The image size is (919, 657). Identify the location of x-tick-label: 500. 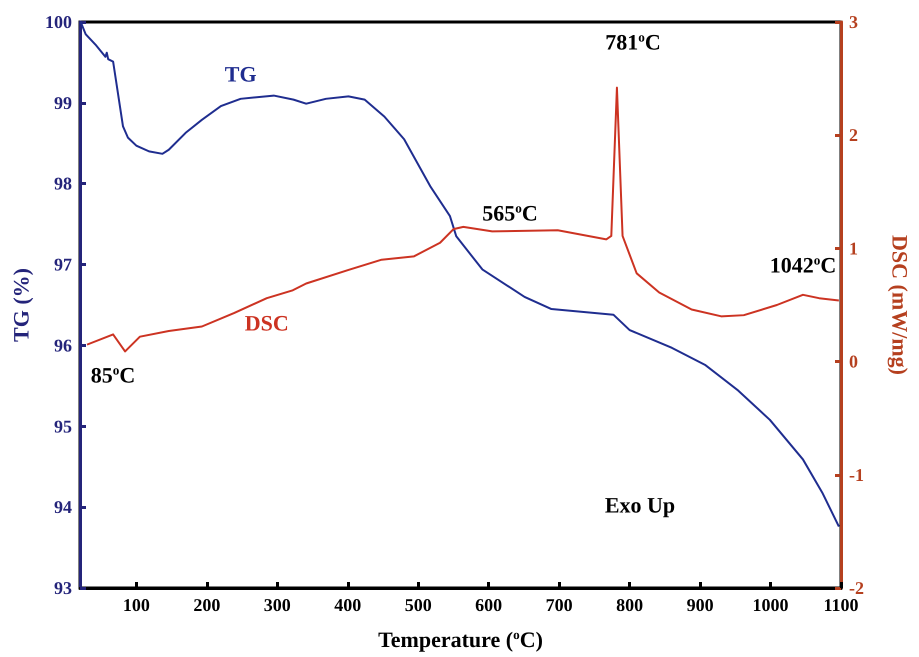
(418, 605).